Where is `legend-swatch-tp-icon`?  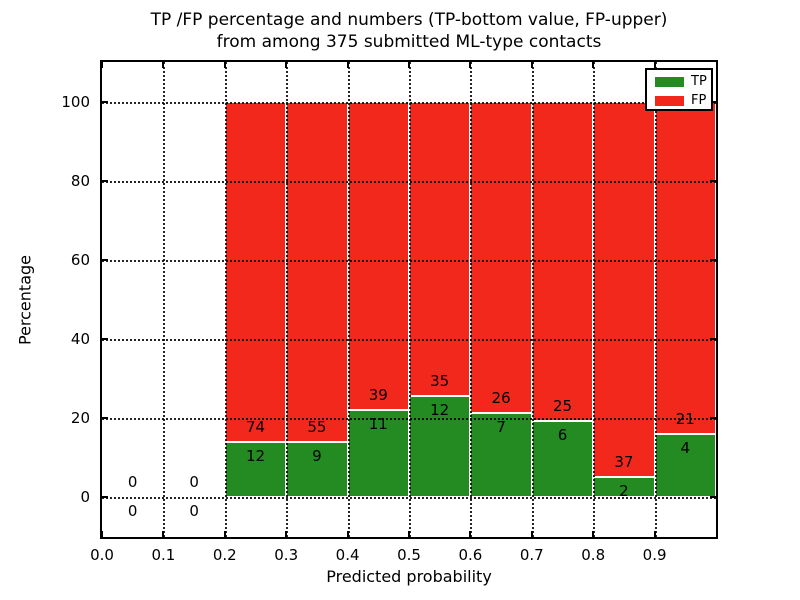
legend-swatch-tp-icon is located at coordinates (669, 82).